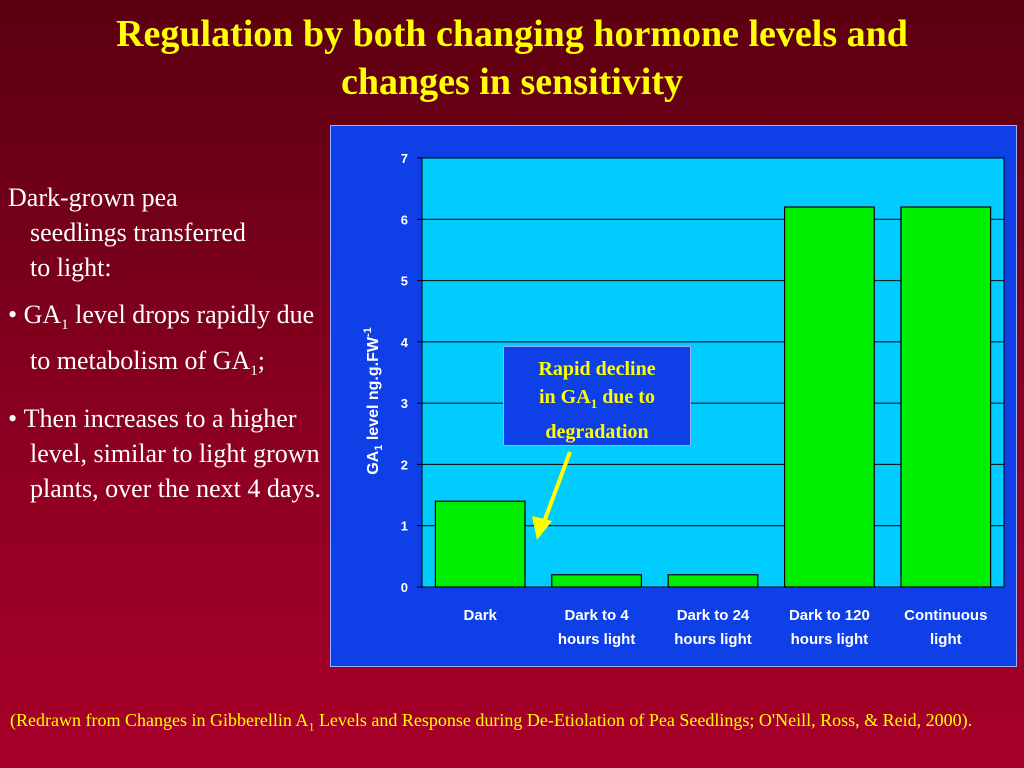  Describe the element at coordinates (713, 639) in the screenshot. I see `category-label-2: hours light` at that location.